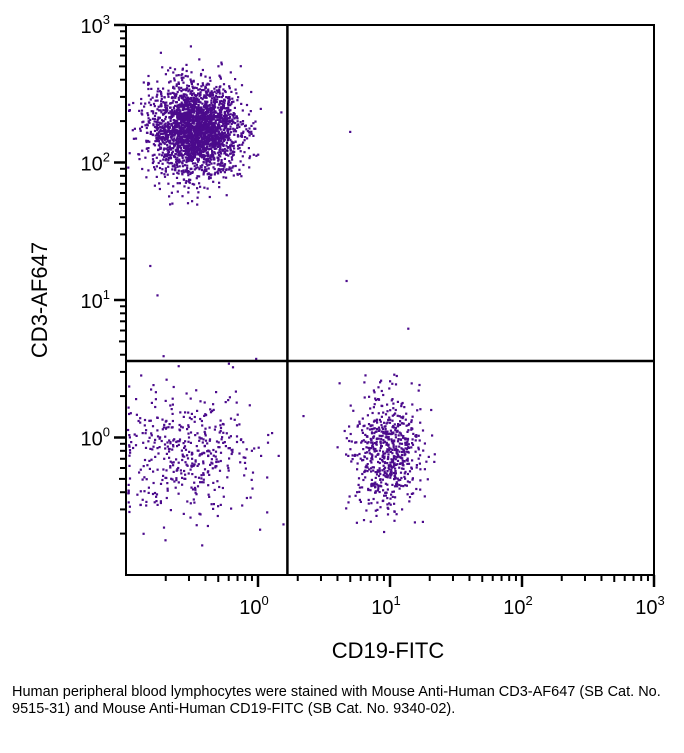 The width and height of the screenshot is (684, 753). Describe the element at coordinates (95, 25) in the screenshot. I see `y-tick-label: 103` at that location.